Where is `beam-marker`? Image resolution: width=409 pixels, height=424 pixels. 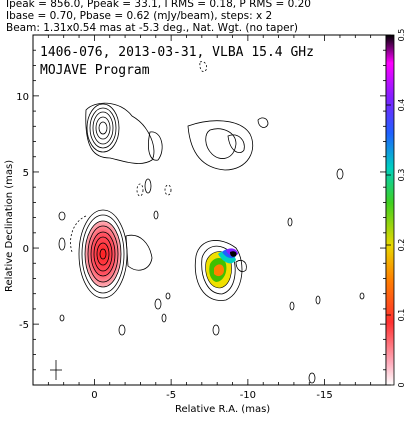
beam-marker is located at coordinates (56, 370).